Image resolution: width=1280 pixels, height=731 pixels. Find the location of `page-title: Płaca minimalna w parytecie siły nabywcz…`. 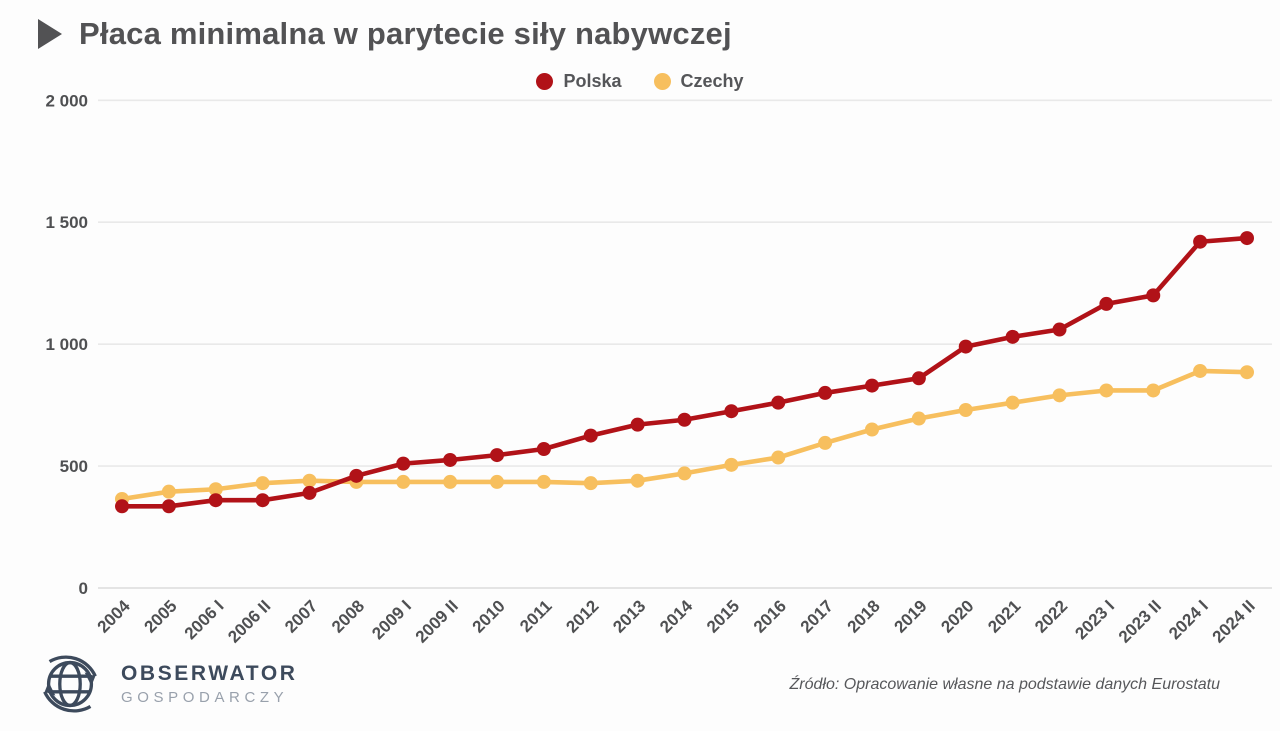

page-title: Płaca minimalna w parytecie siły nabywcz… is located at coordinates (405, 33).